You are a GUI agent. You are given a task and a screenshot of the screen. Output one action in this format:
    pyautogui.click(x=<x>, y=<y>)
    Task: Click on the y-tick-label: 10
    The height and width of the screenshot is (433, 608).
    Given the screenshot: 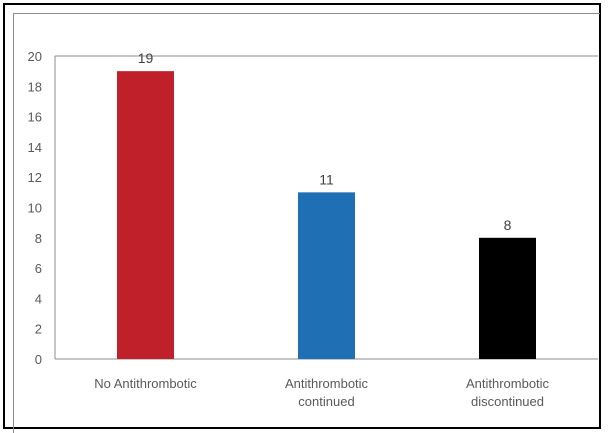 What is the action you would take?
    pyautogui.click(x=35, y=208)
    